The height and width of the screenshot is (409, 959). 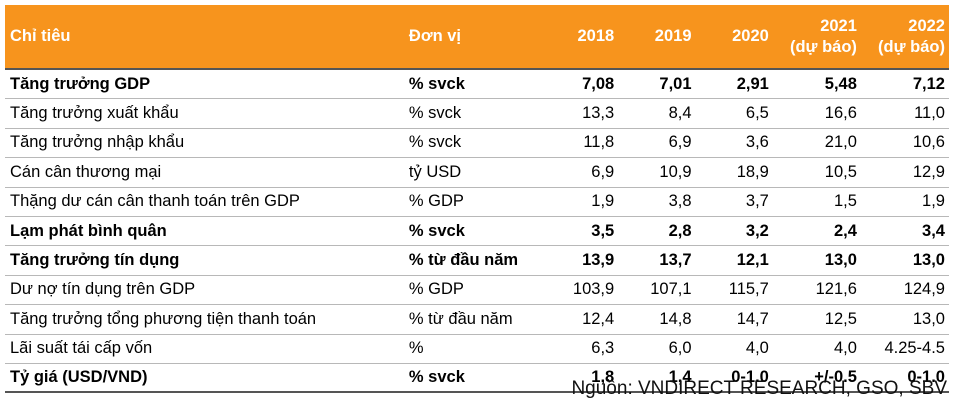 I want to click on row-indicator: Tăng trưởng tổng phương tiện thanh toán, so click(x=163, y=318).